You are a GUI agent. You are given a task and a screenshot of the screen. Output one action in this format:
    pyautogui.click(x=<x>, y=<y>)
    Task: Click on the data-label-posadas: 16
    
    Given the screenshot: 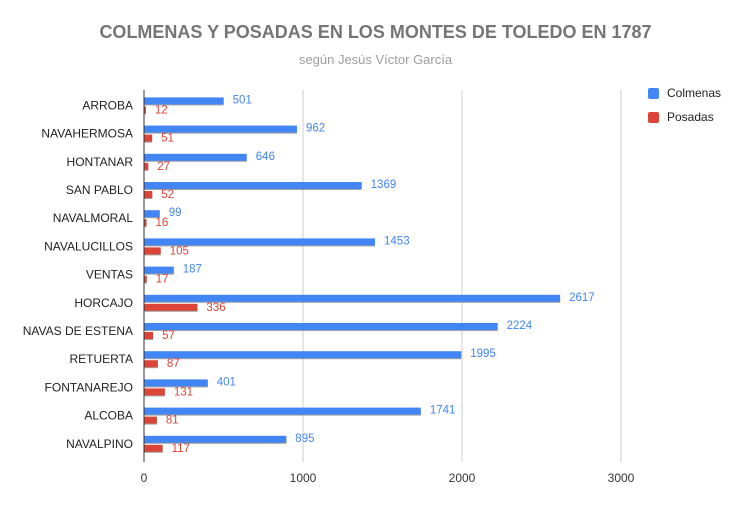 What is the action you would take?
    pyautogui.click(x=162, y=223)
    